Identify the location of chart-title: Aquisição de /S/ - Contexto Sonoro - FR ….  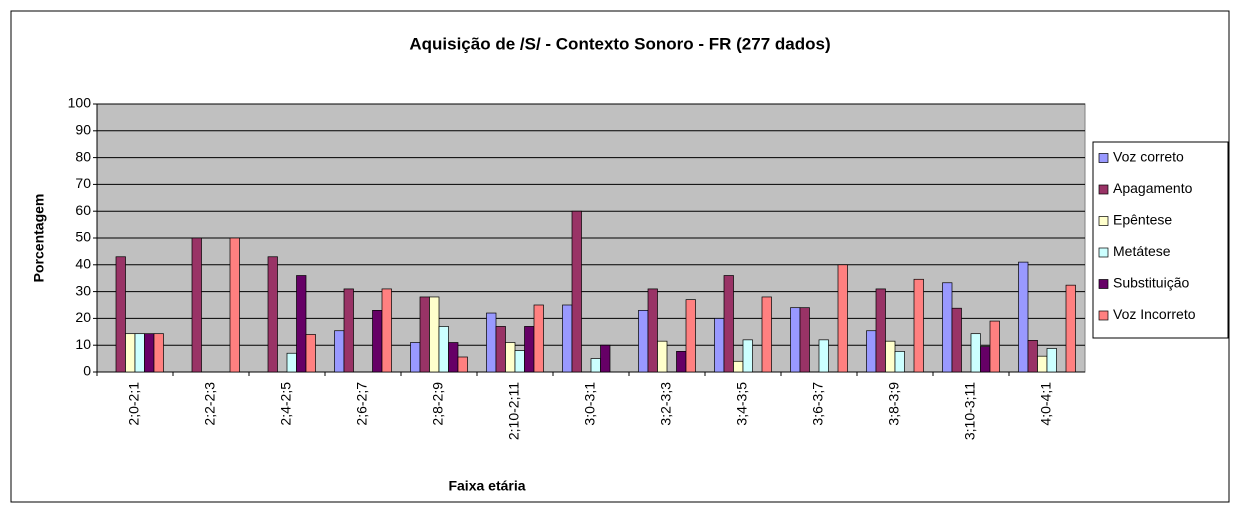
(619, 43).